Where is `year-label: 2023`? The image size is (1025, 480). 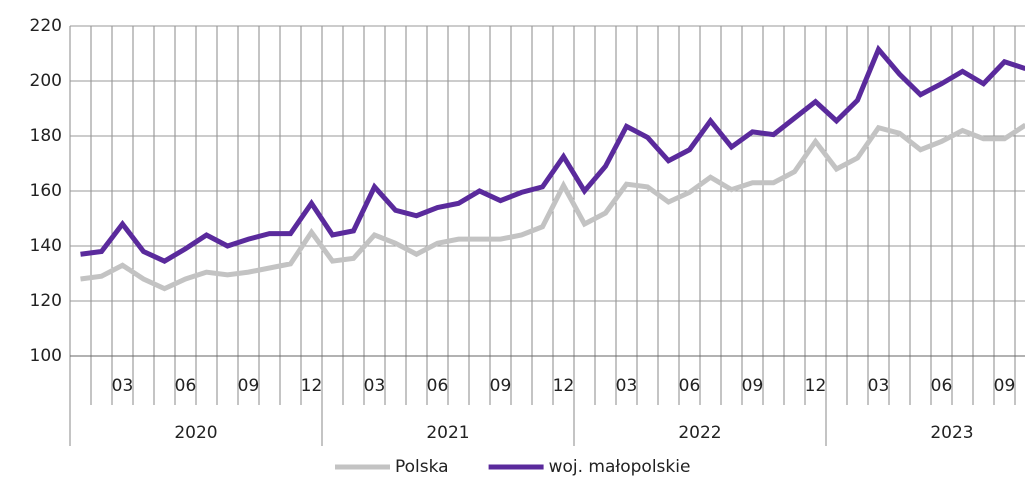 year-label: 2023 is located at coordinates (951, 433).